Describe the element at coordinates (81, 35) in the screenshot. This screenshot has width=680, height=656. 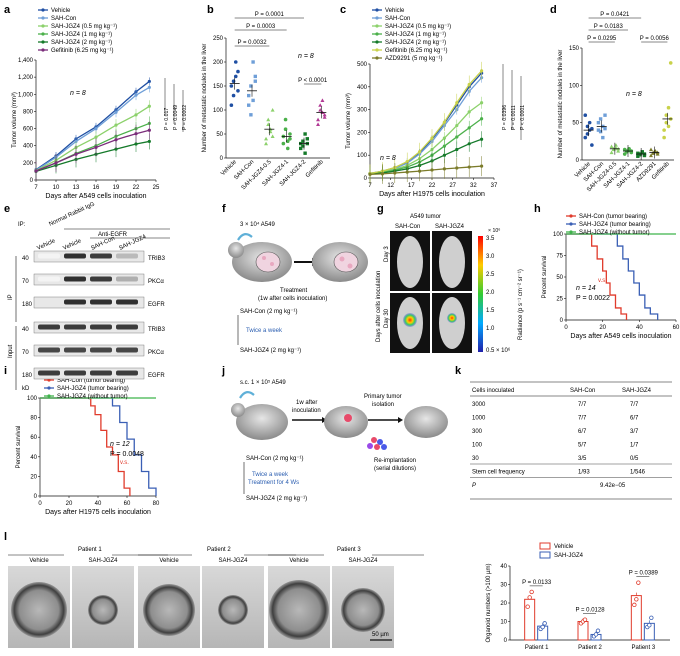
I see `legend-label: SAH-JGZ4 (1 mg kg⁻¹)` at that location.